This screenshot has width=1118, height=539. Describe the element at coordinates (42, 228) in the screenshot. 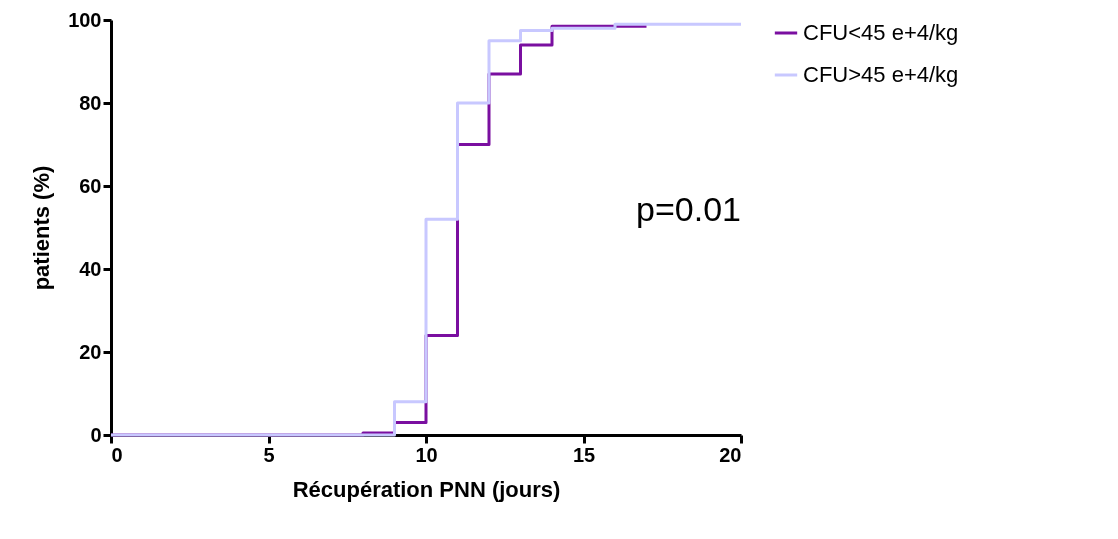

I see `y-axis-title: patients (%)` at that location.